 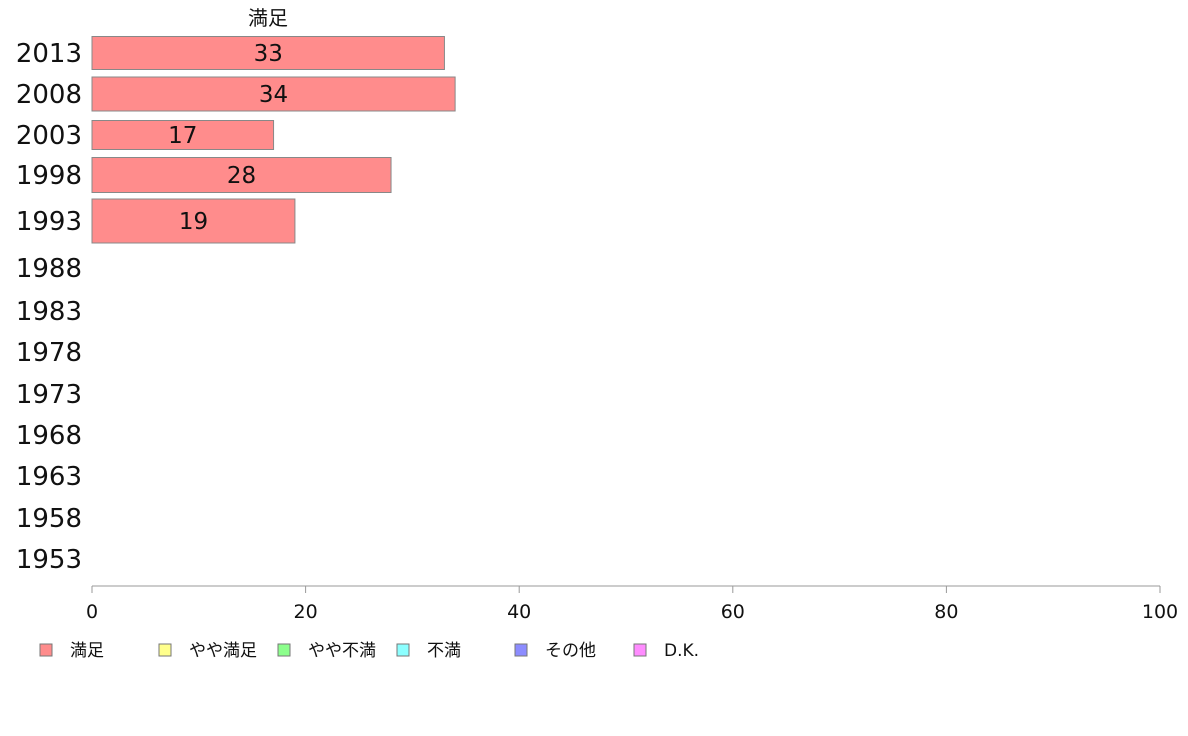 What do you see at coordinates (268, 18) in the screenshot?
I see `column-title: 満足` at bounding box center [268, 18].